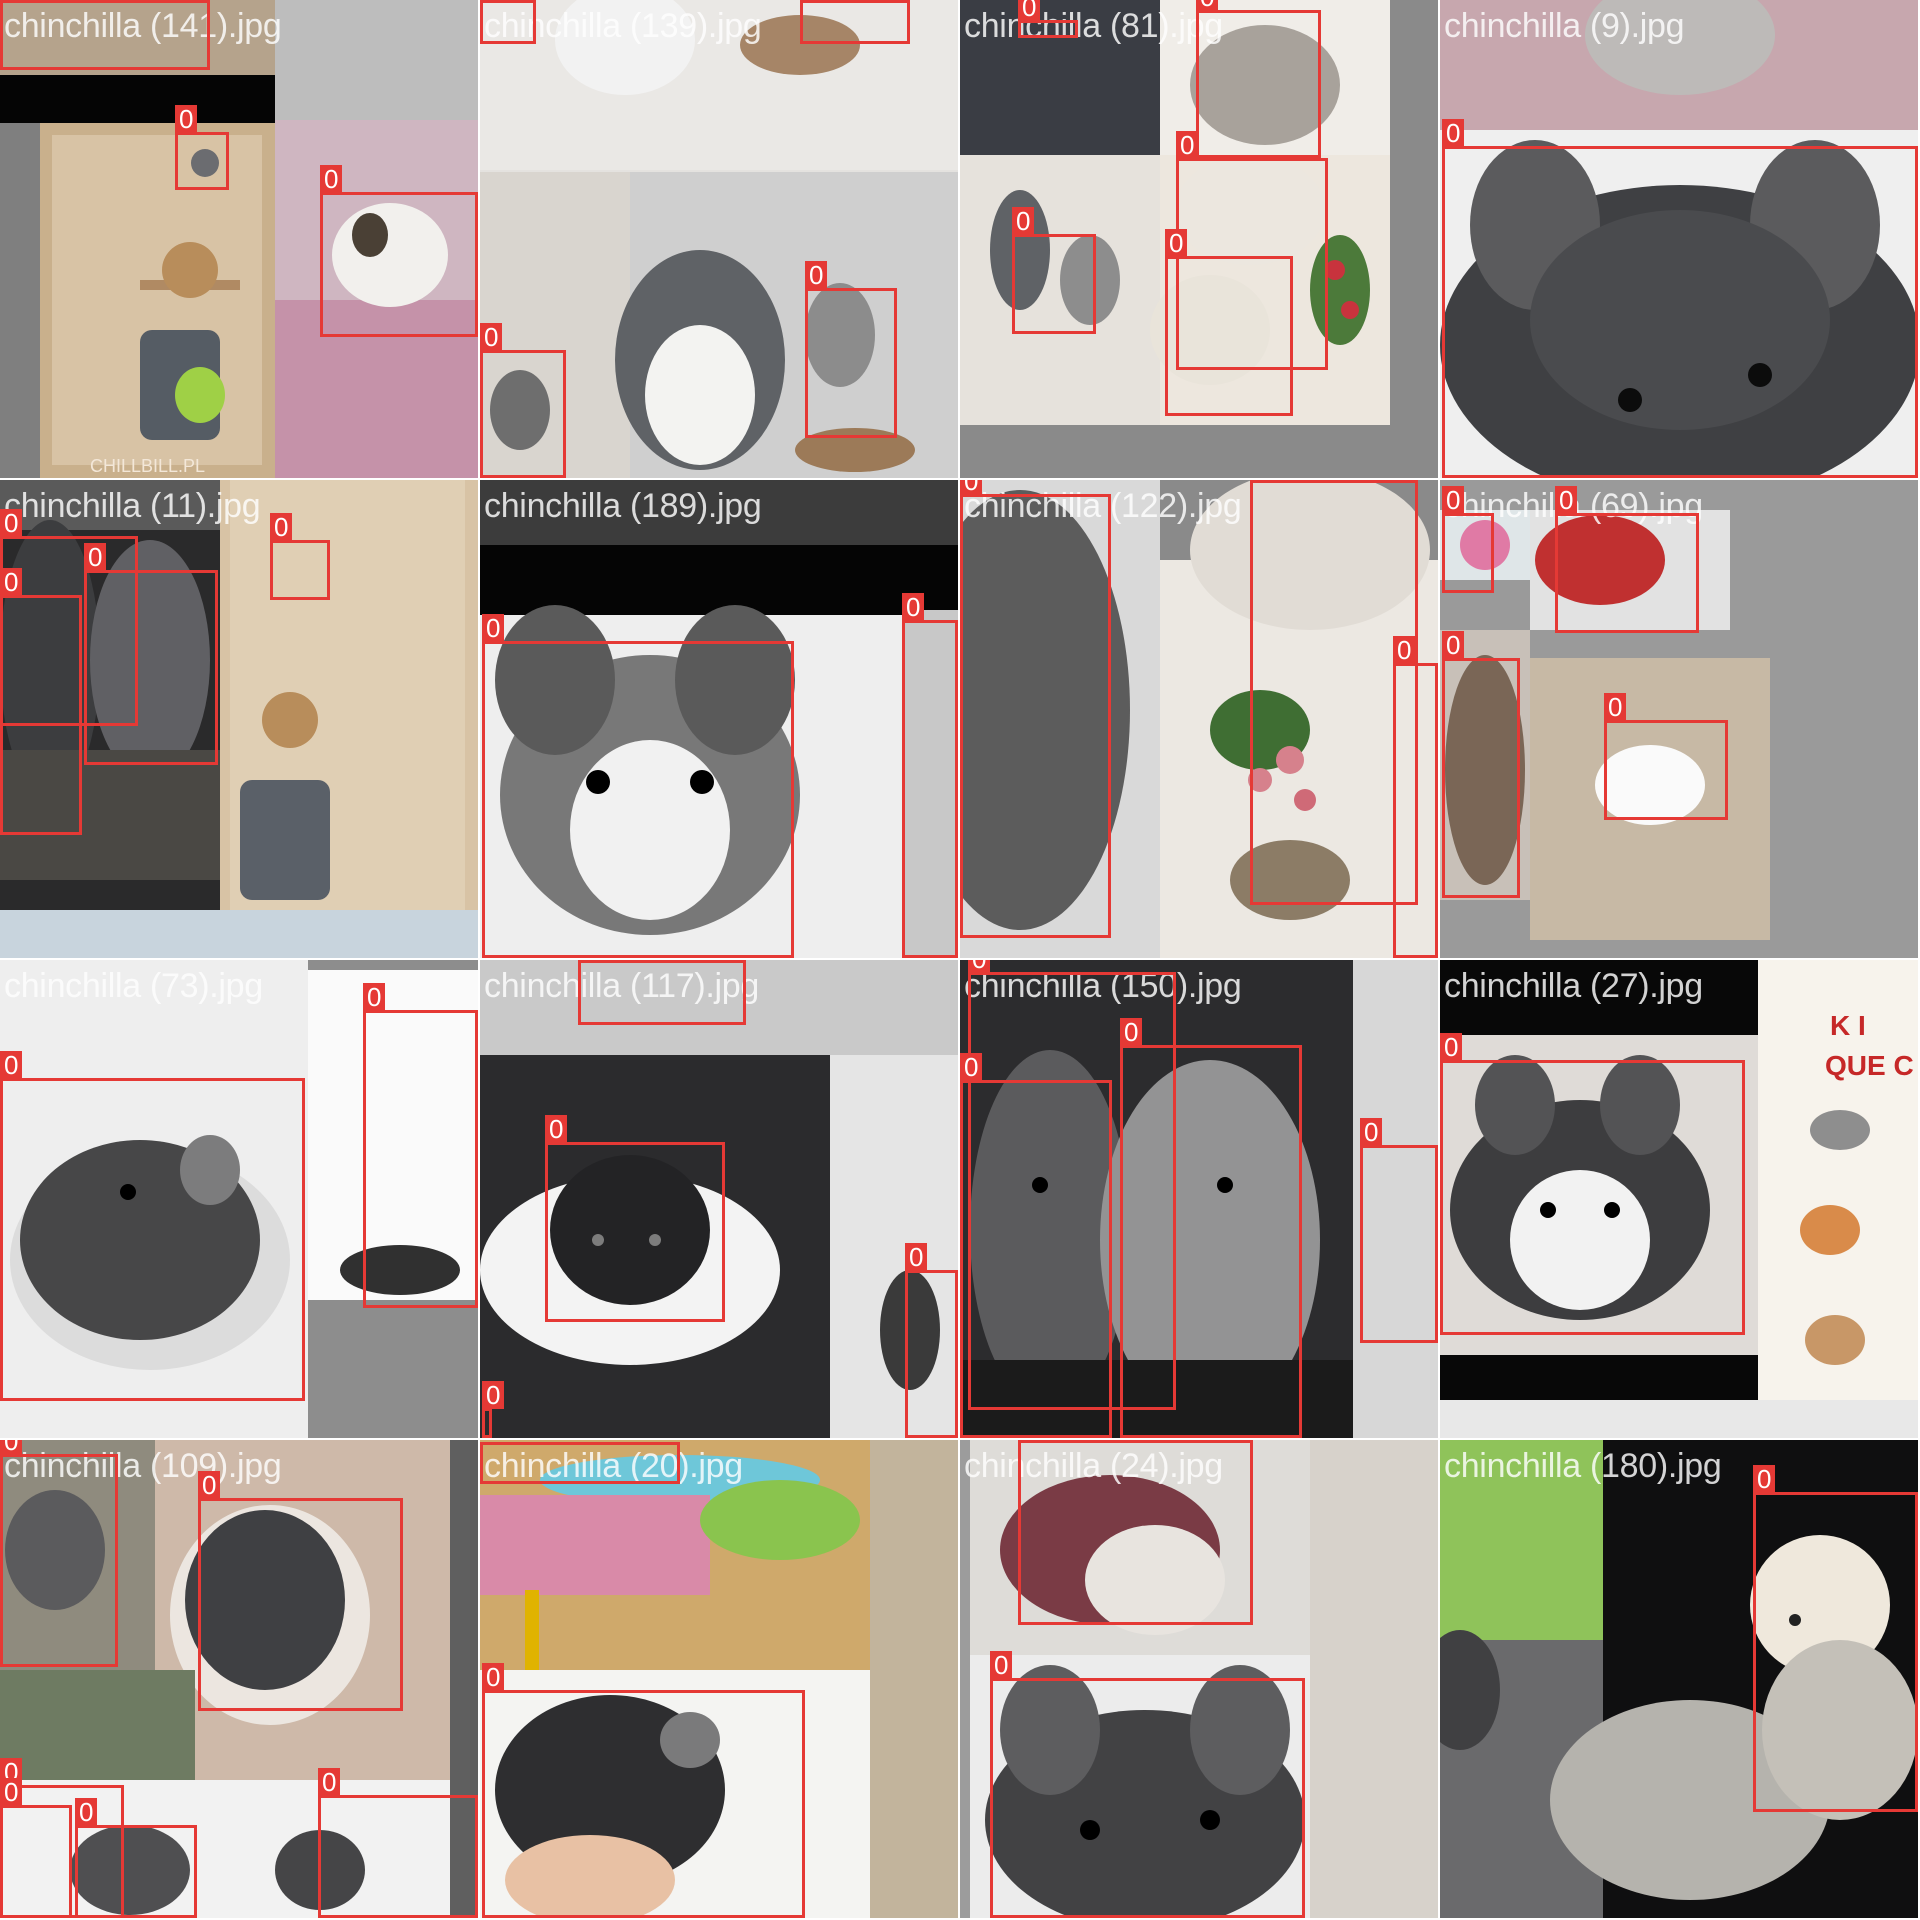 The image size is (1920, 1920). Describe the element at coordinates (1093, 1466) in the screenshot. I see `tile-15-filename: chinchilla (24).jpg` at that location.